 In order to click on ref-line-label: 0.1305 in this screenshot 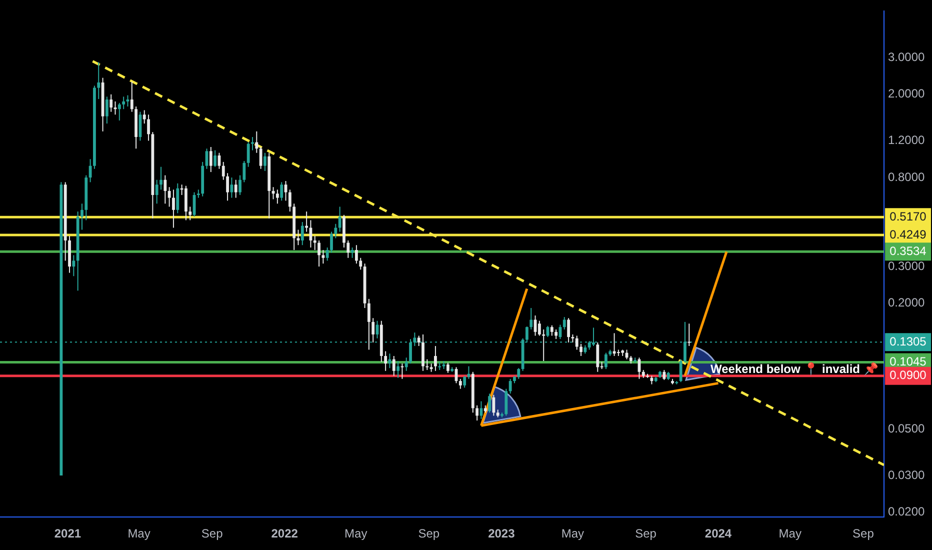, I will do `click(908, 341)`.